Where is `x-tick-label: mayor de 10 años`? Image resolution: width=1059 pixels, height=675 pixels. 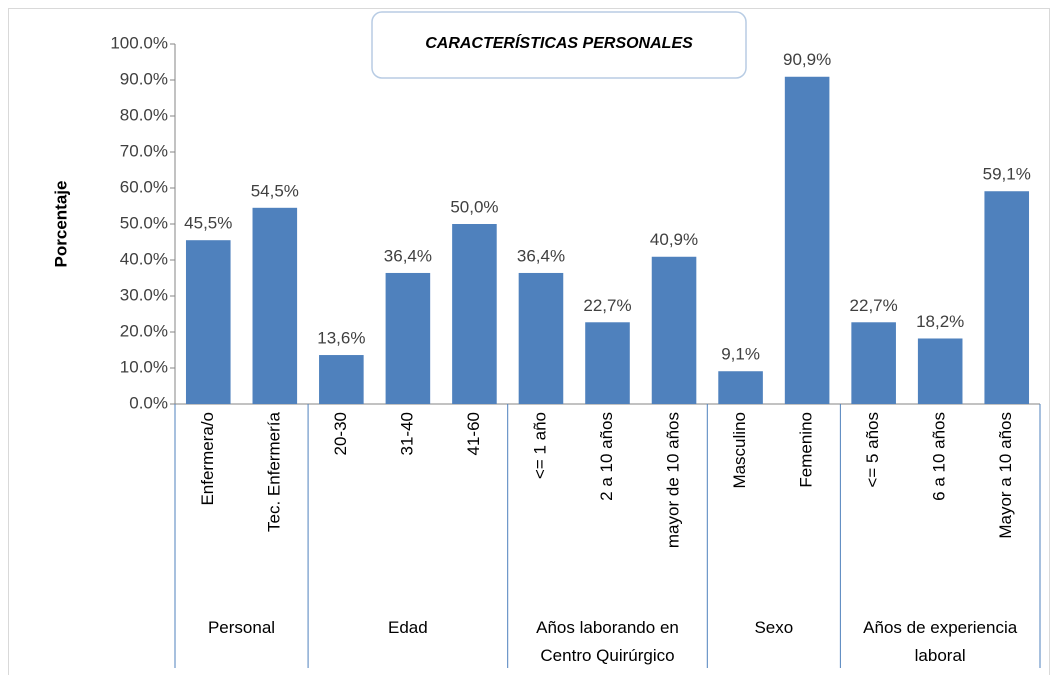 x-tick-label: mayor de 10 años is located at coordinates (673, 480).